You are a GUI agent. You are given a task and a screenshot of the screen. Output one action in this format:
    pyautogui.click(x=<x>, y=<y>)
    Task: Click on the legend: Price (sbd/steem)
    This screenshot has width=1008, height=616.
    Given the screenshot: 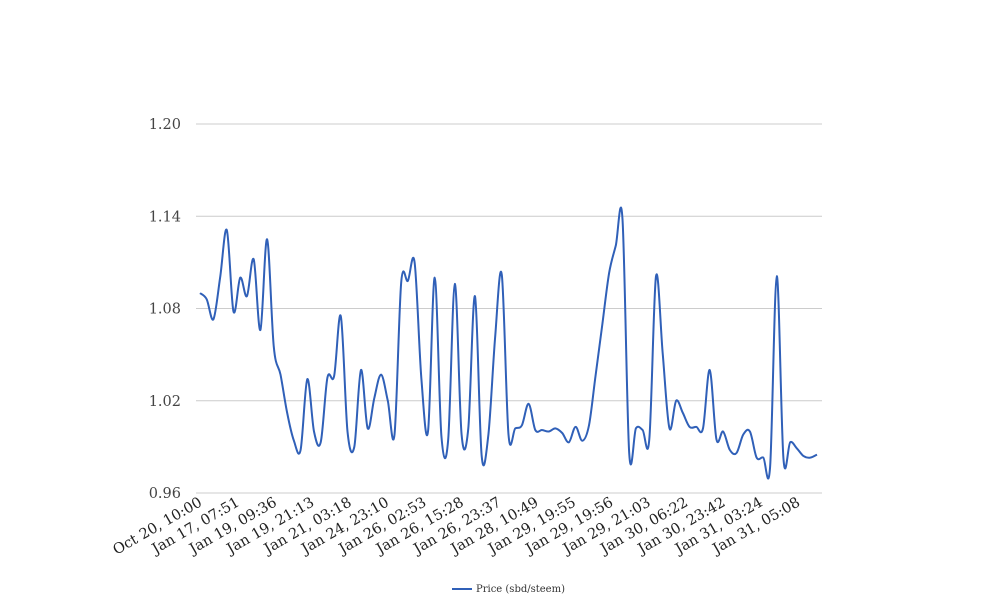 What is the action you would take?
    pyautogui.click(x=508, y=589)
    